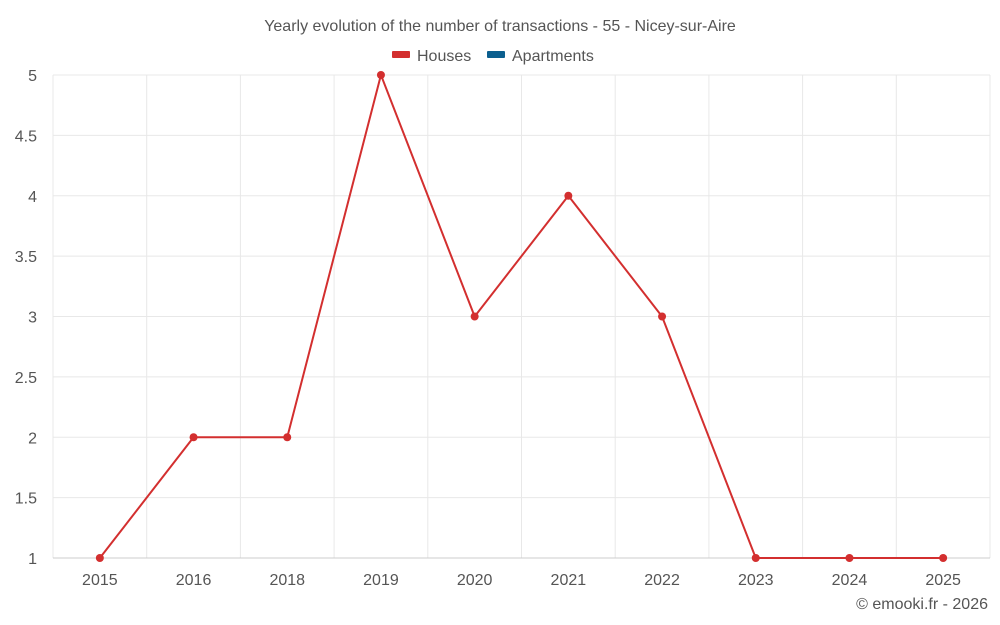 Image resolution: width=1000 pixels, height=625 pixels. What do you see at coordinates (662, 580) in the screenshot?
I see `x-tick-label: 2022` at bounding box center [662, 580].